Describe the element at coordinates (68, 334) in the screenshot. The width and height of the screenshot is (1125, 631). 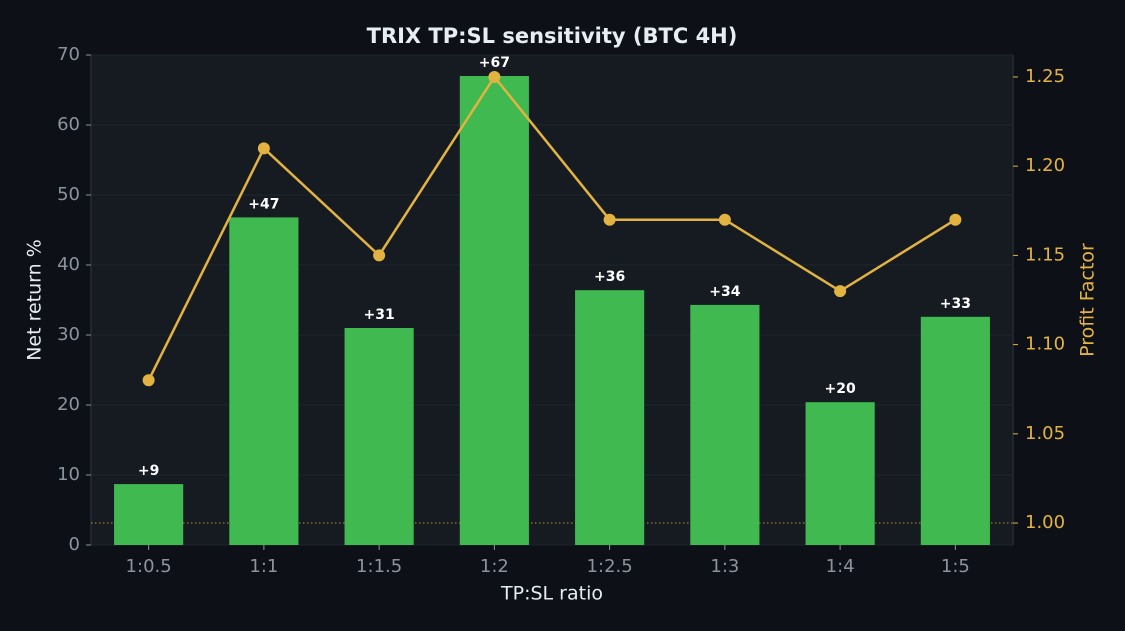
I see `y-tick-label: 30` at that location.